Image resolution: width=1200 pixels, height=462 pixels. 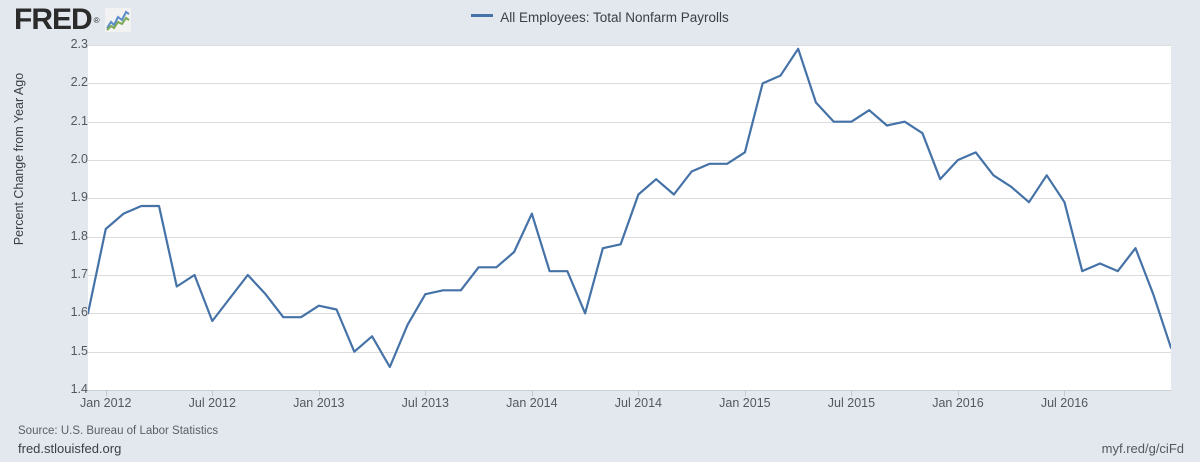 What do you see at coordinates (79, 274) in the screenshot?
I see `y-tick-label: 1.7` at bounding box center [79, 274].